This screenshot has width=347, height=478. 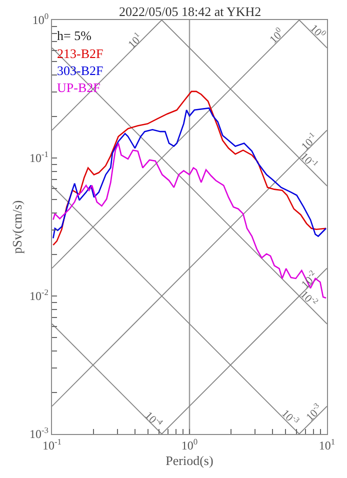 What do you see at coordinates (327, 444) in the screenshot?
I see `x-tick-label: 10$^{1}$` at bounding box center [327, 444].